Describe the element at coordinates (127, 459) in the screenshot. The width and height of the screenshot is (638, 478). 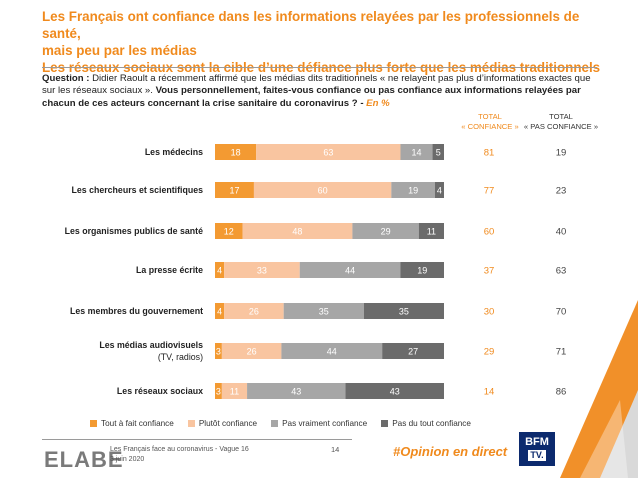
I see `footer-source-line2: 3 juin 2020` at that location.